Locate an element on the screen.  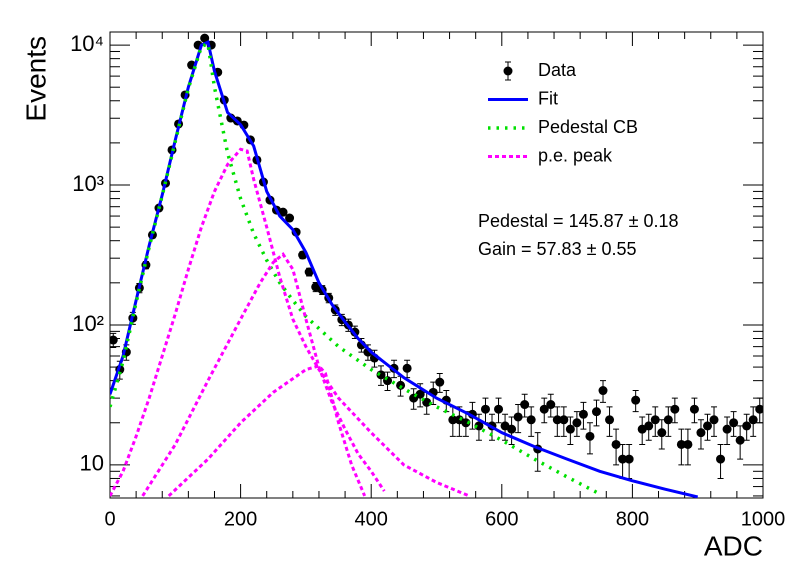
y-tick-label: 10⁴ is located at coordinates (87, 43).